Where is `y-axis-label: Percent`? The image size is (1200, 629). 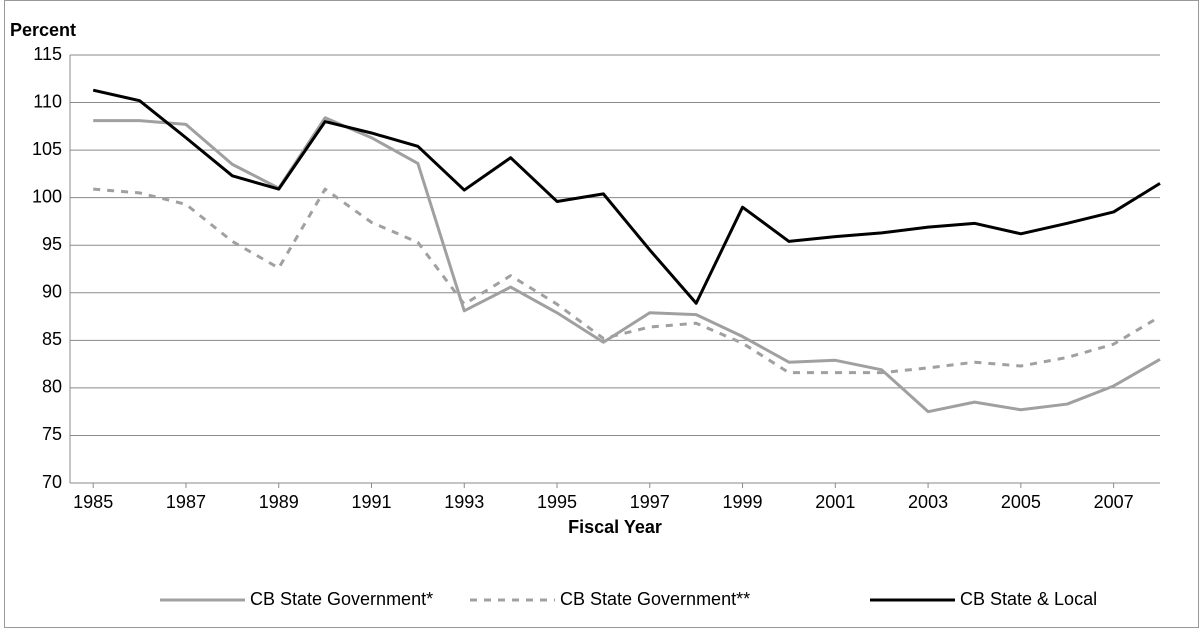 y-axis-label: Percent is located at coordinates (43, 30).